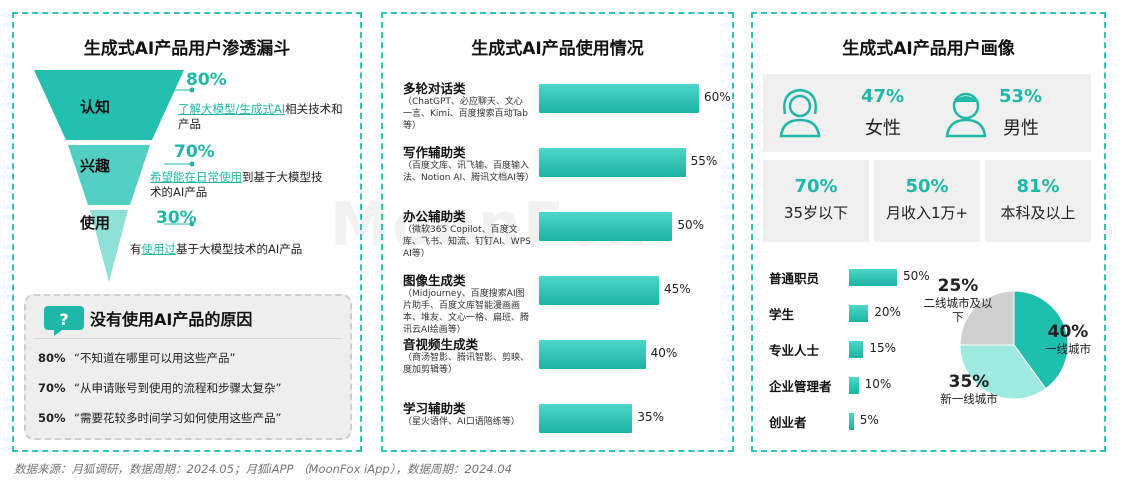 This screenshot has height=484, width=1134. Describe the element at coordinates (1068, 349) in the screenshot. I see `pie-label-name: 一线城市` at that location.